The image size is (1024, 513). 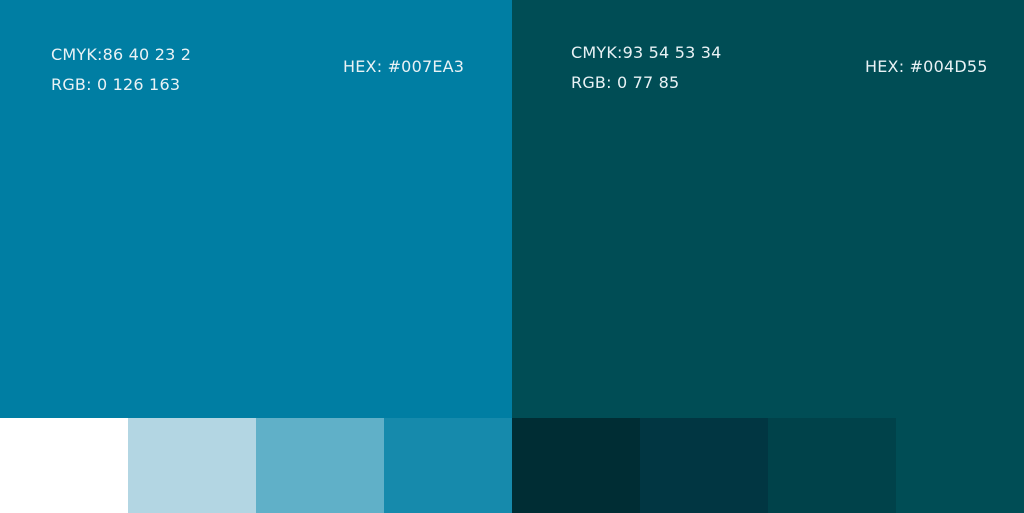 What do you see at coordinates (116, 84) in the screenshot?
I see `rgb-value-primary: RGB: 0 126 163` at bounding box center [116, 84].